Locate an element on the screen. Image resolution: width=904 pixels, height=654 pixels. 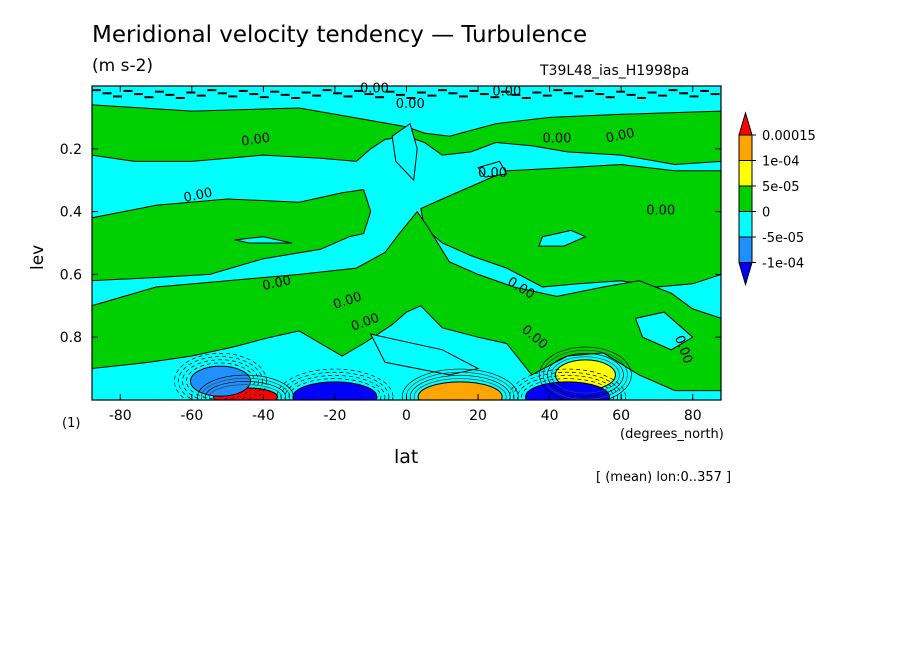
colorbar: 0.00015 1e-04 5e-05 0 -5e-05 -1e-04 is located at coordinates (777, 199).